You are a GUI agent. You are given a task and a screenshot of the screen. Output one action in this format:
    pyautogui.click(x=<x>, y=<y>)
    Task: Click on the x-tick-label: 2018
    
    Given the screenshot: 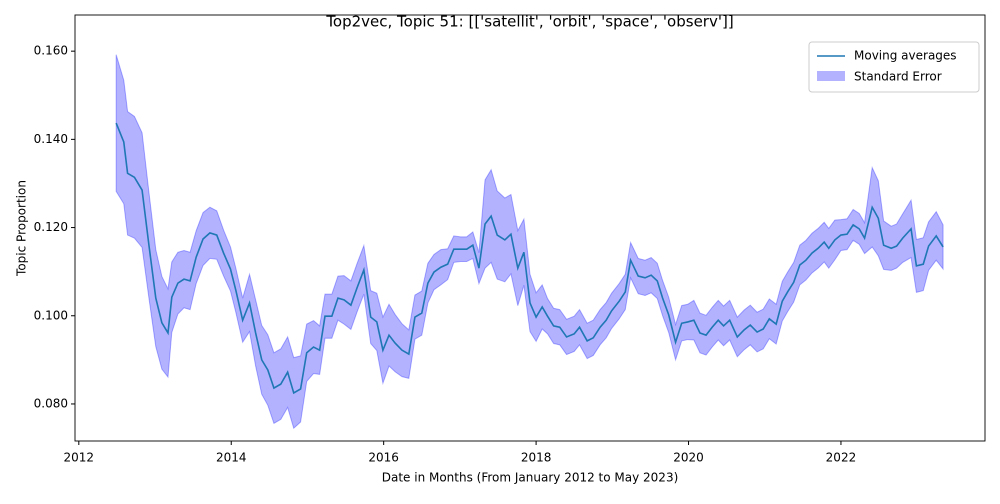 What is the action you would take?
    pyautogui.click(x=536, y=458)
    